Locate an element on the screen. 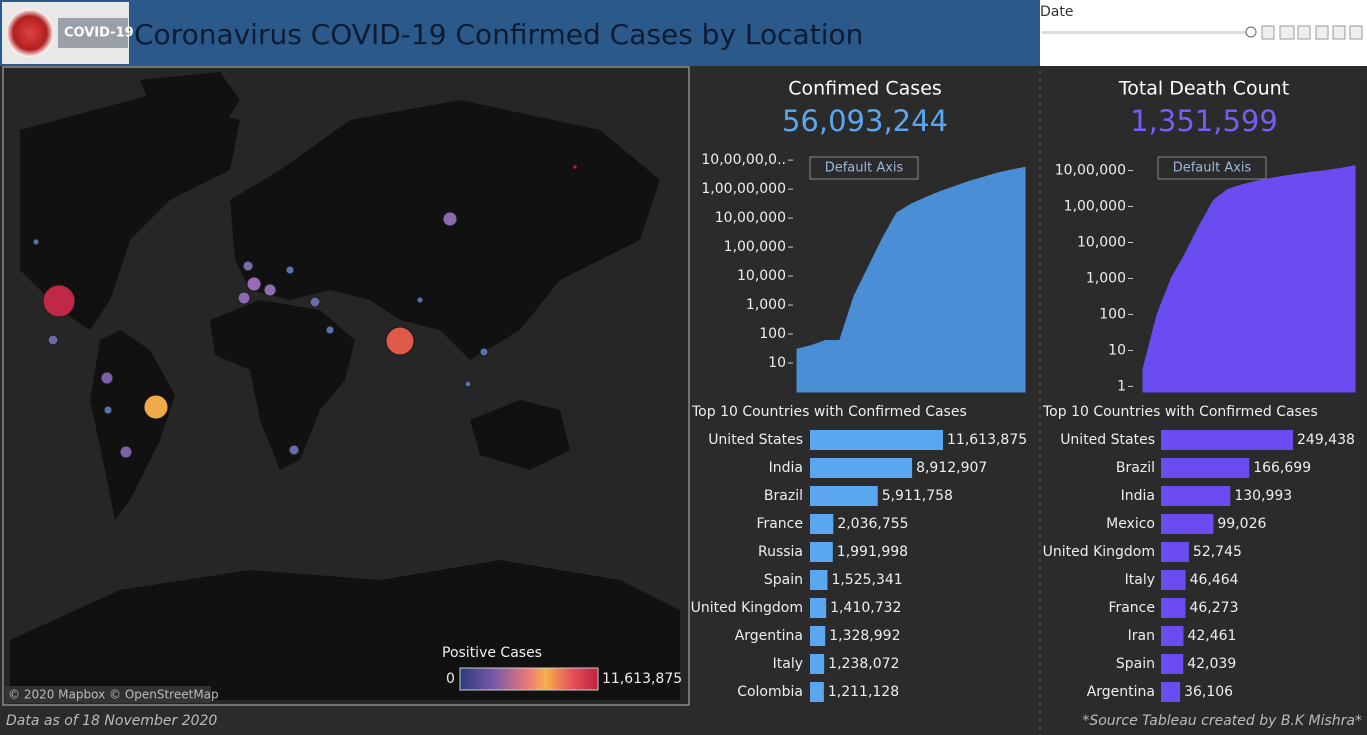 The image size is (1367, 735). category-label: India is located at coordinates (786, 468).